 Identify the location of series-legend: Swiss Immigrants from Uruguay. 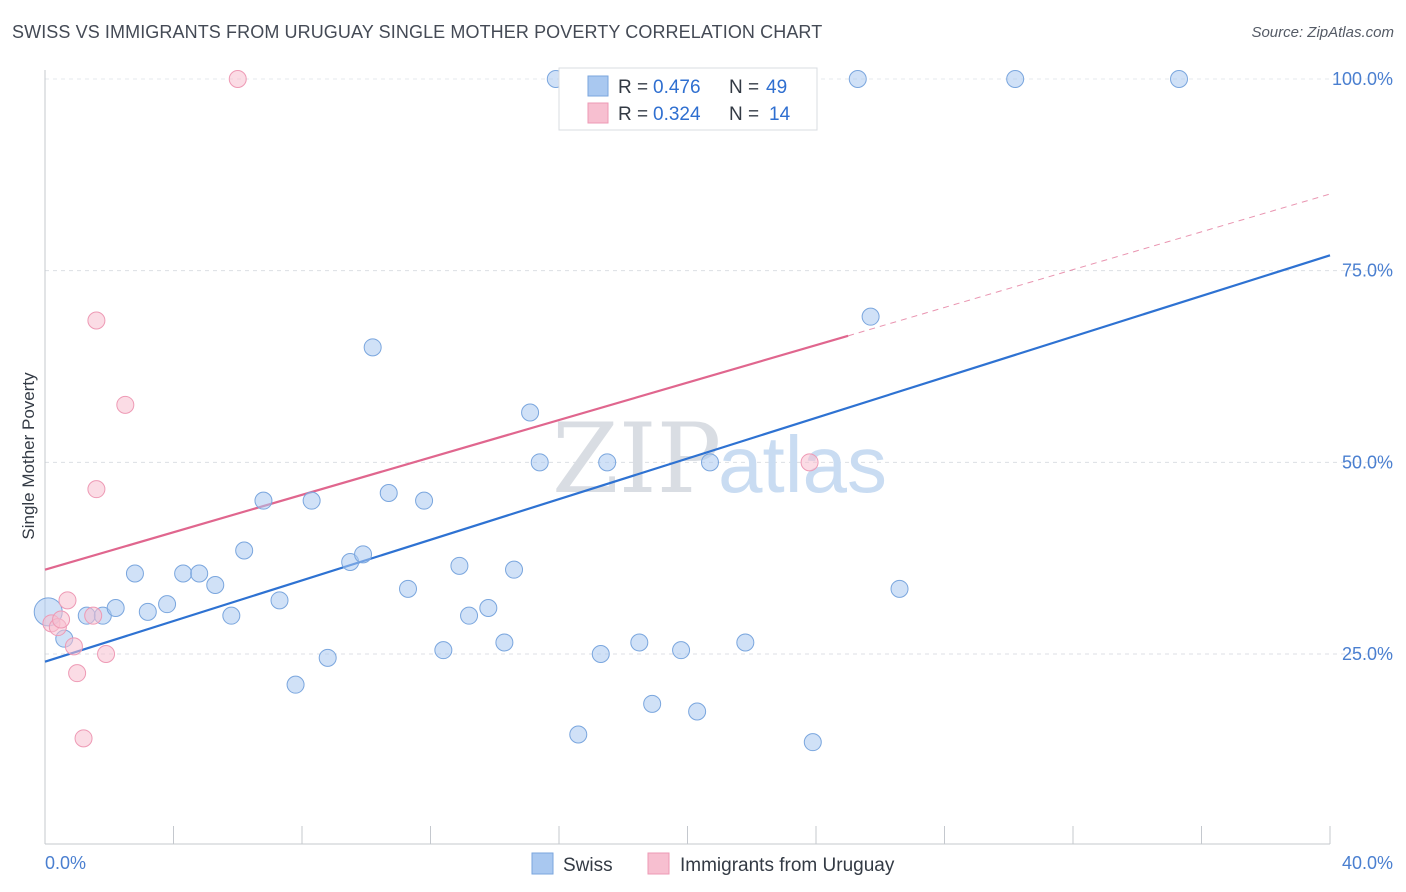
(713, 864).